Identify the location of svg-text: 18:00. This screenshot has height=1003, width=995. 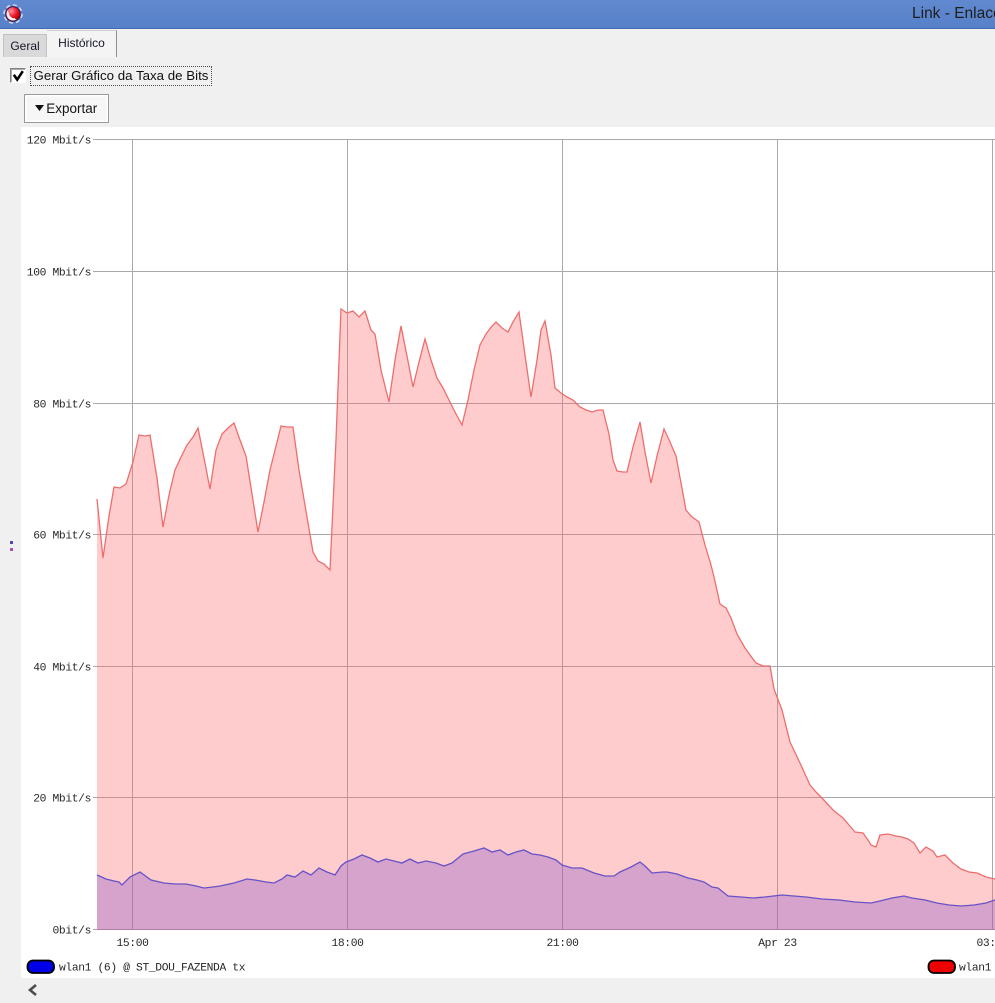
(347, 944).